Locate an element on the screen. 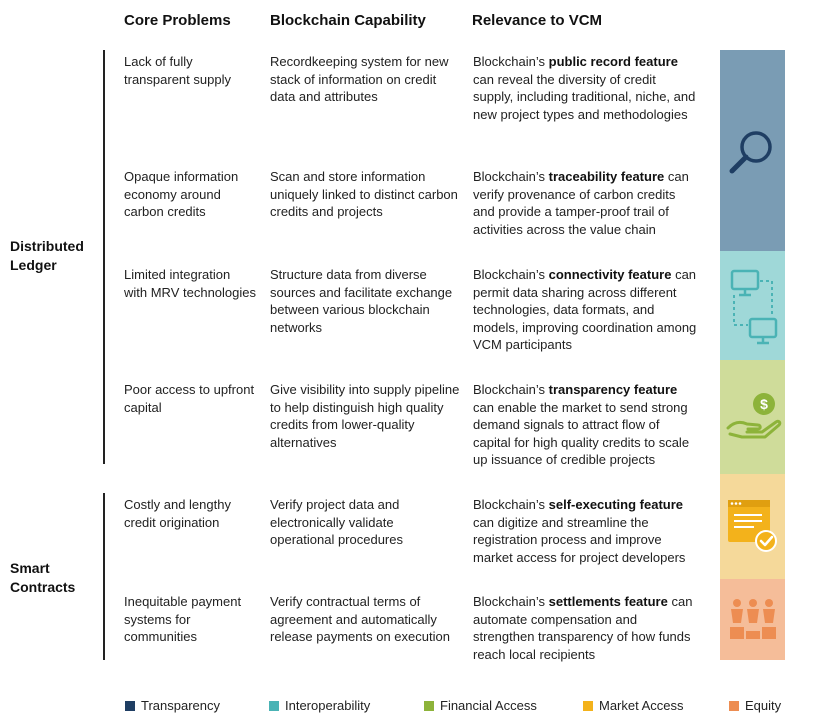 The image size is (837, 721). transparency-block is located at coordinates (752, 150).